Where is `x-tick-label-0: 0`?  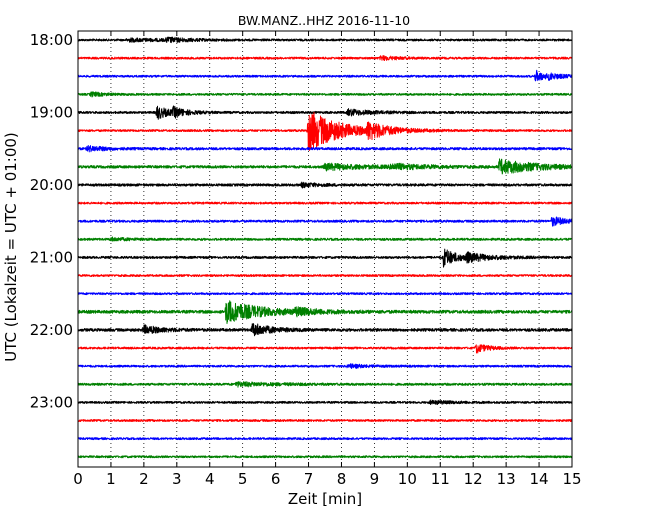 x-tick-label-0: 0 is located at coordinates (78, 479).